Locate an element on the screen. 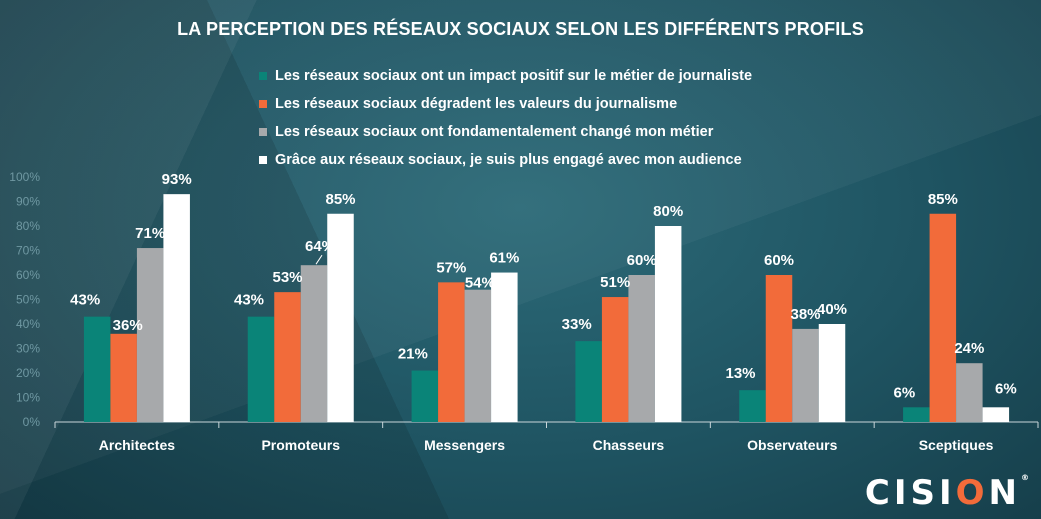  y-tick-label: 30% is located at coordinates (28, 349).